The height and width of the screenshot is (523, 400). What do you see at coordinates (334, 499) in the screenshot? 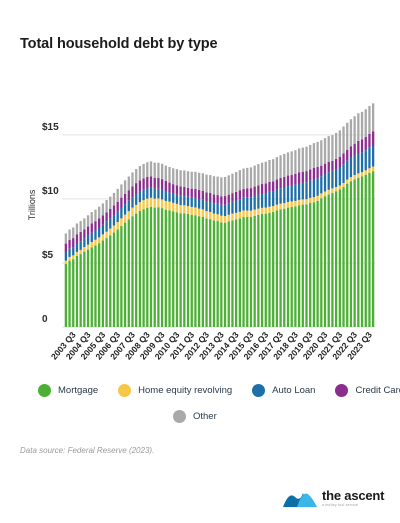
I see `brand-logo: the ascent a motley fool service` at bounding box center [334, 499].